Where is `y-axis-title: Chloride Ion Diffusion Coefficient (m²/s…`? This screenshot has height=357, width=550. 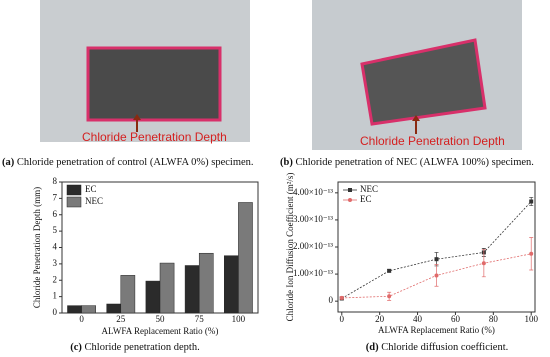 y-axis-title: Chloride Ion Diffusion Coefficient (m²/s… is located at coordinates (290, 247).